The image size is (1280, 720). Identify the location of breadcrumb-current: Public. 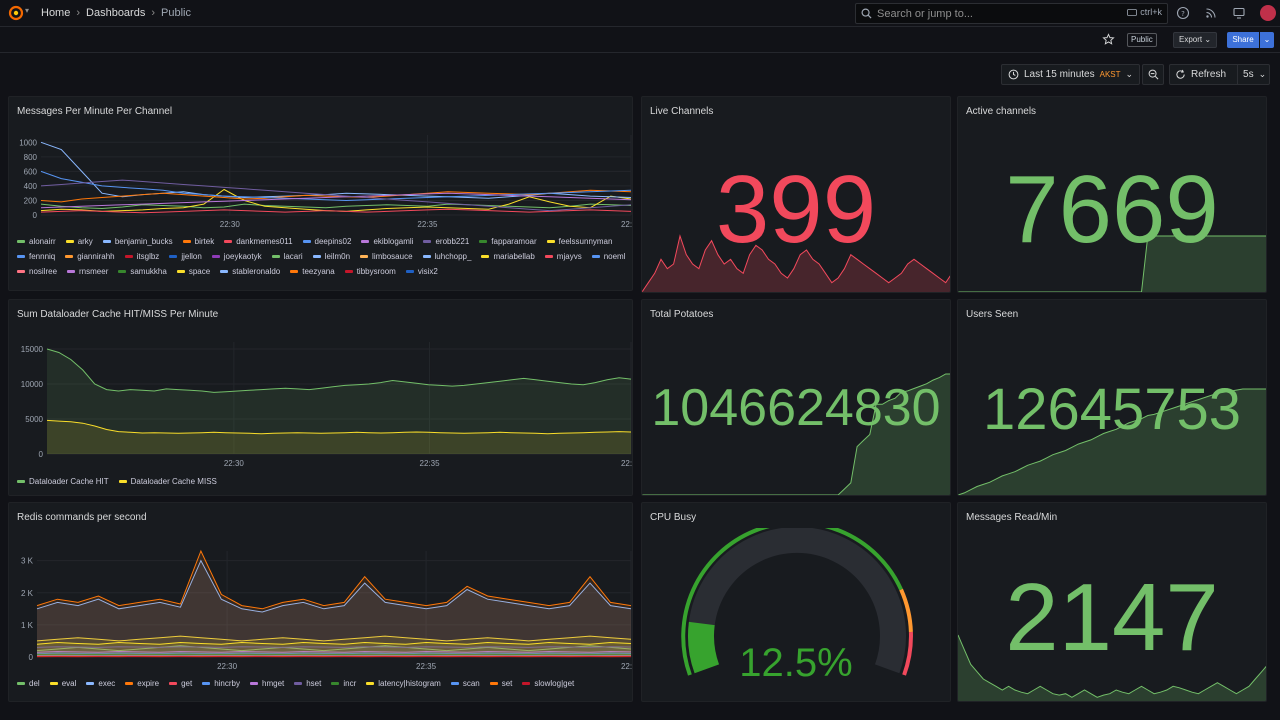
(176, 13).